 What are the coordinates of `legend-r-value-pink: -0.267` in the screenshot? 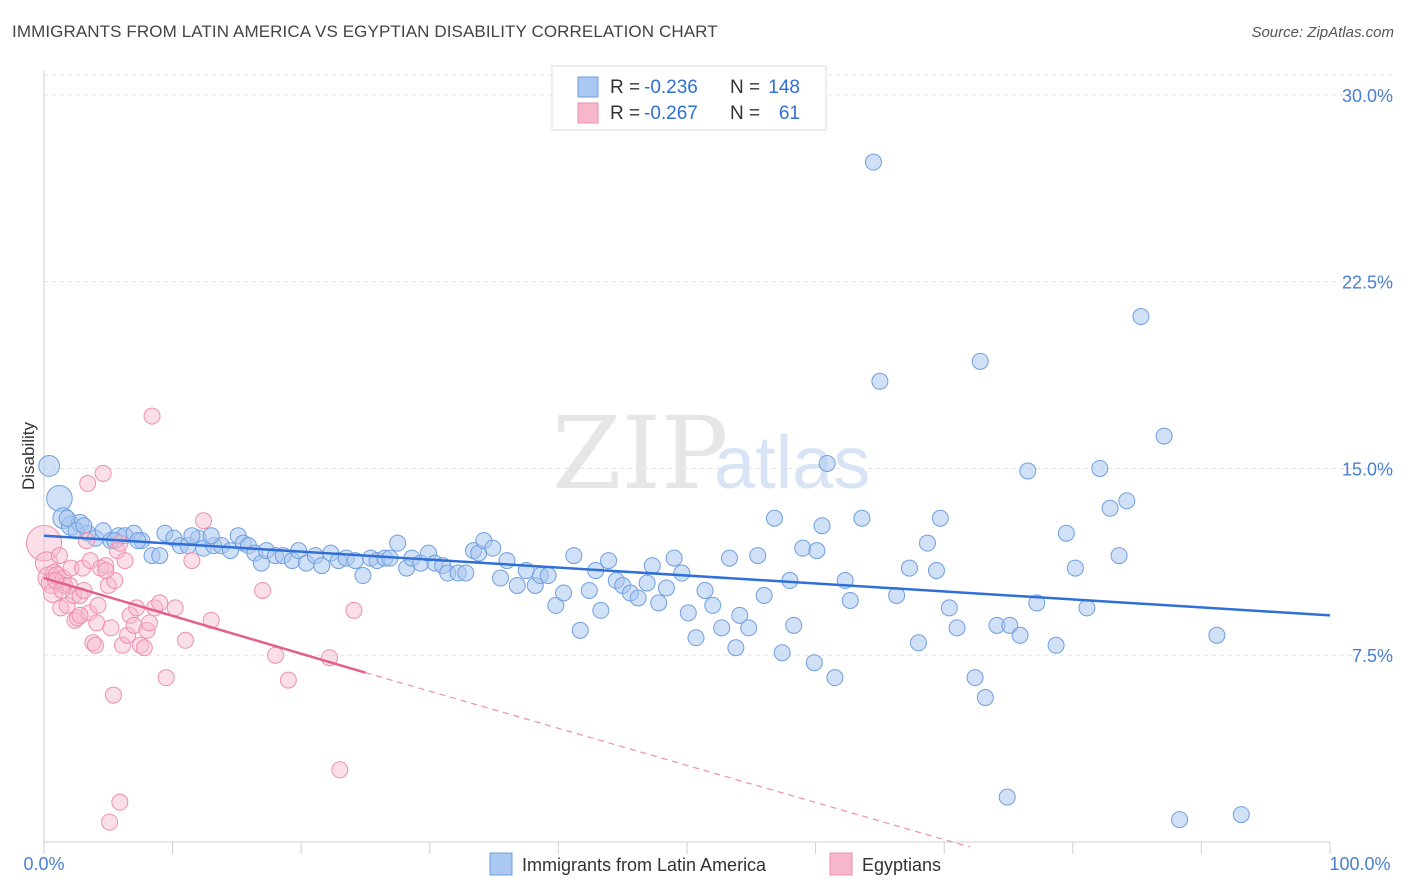 It's located at (671, 113).